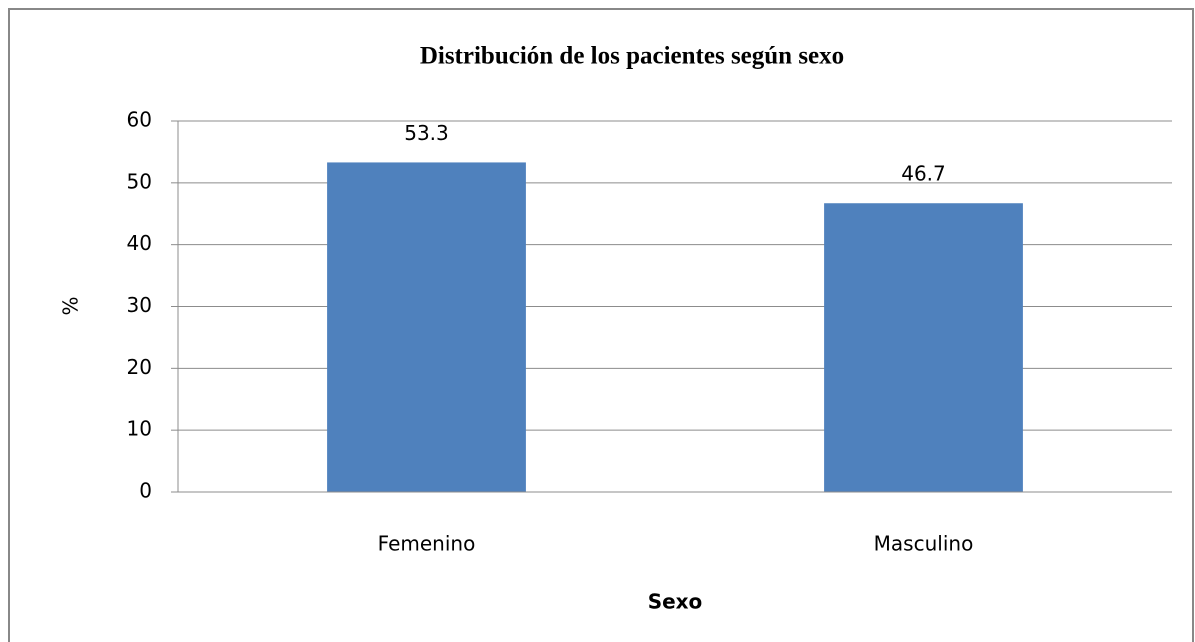  What do you see at coordinates (71, 305) in the screenshot?
I see `y-axis-title: %` at bounding box center [71, 305].